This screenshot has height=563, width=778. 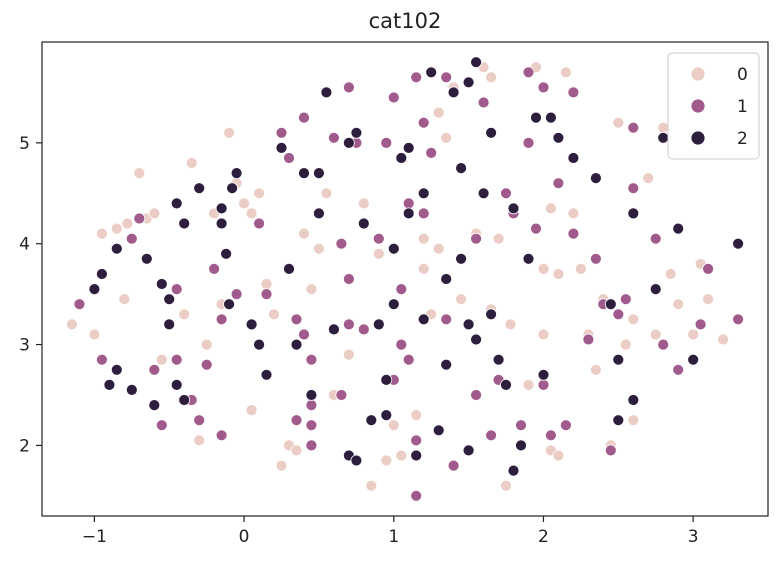 What do you see at coordinates (24, 446) in the screenshot?
I see `y-tick-label: 2` at bounding box center [24, 446].